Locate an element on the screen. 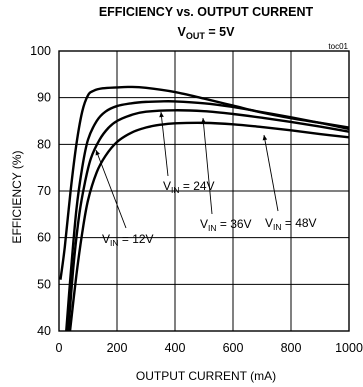 This screenshot has height=387, width=363. y-axis-label: EFFICIENCY (%) is located at coordinates (17, 196).